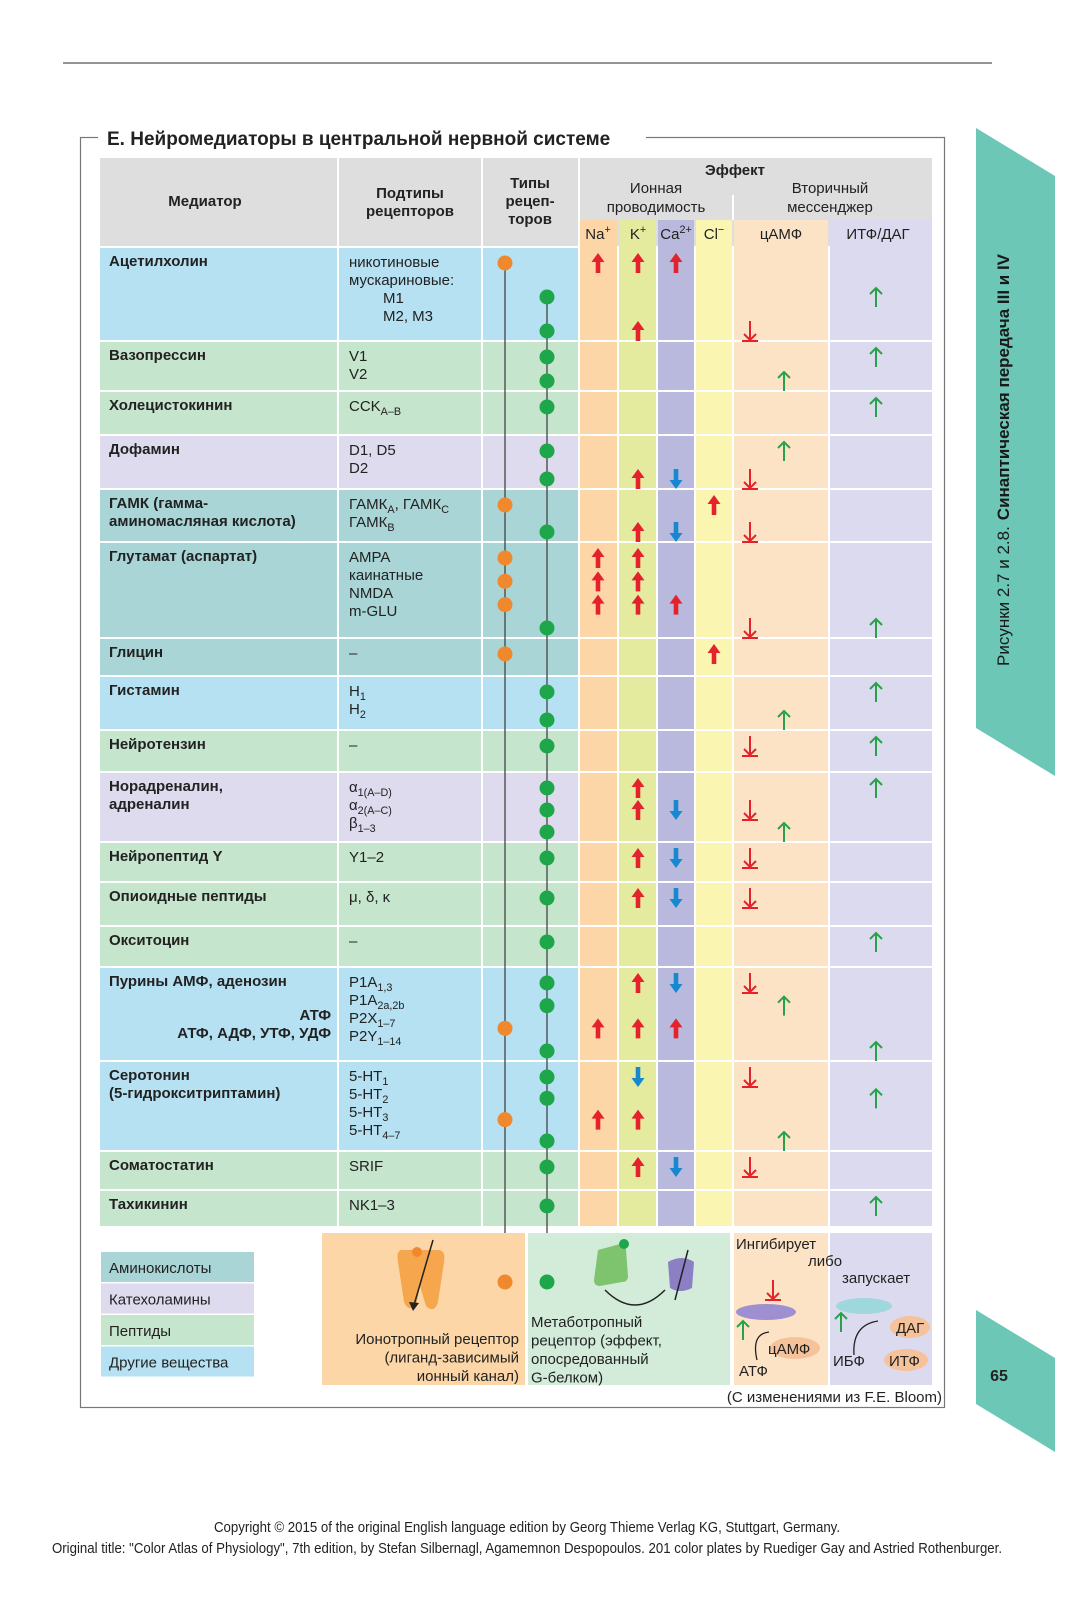 This screenshot has height=1600, width=1078. What do you see at coordinates (370, 789) in the screenshot?
I see `subtype: α1(A–D)` at bounding box center [370, 789].